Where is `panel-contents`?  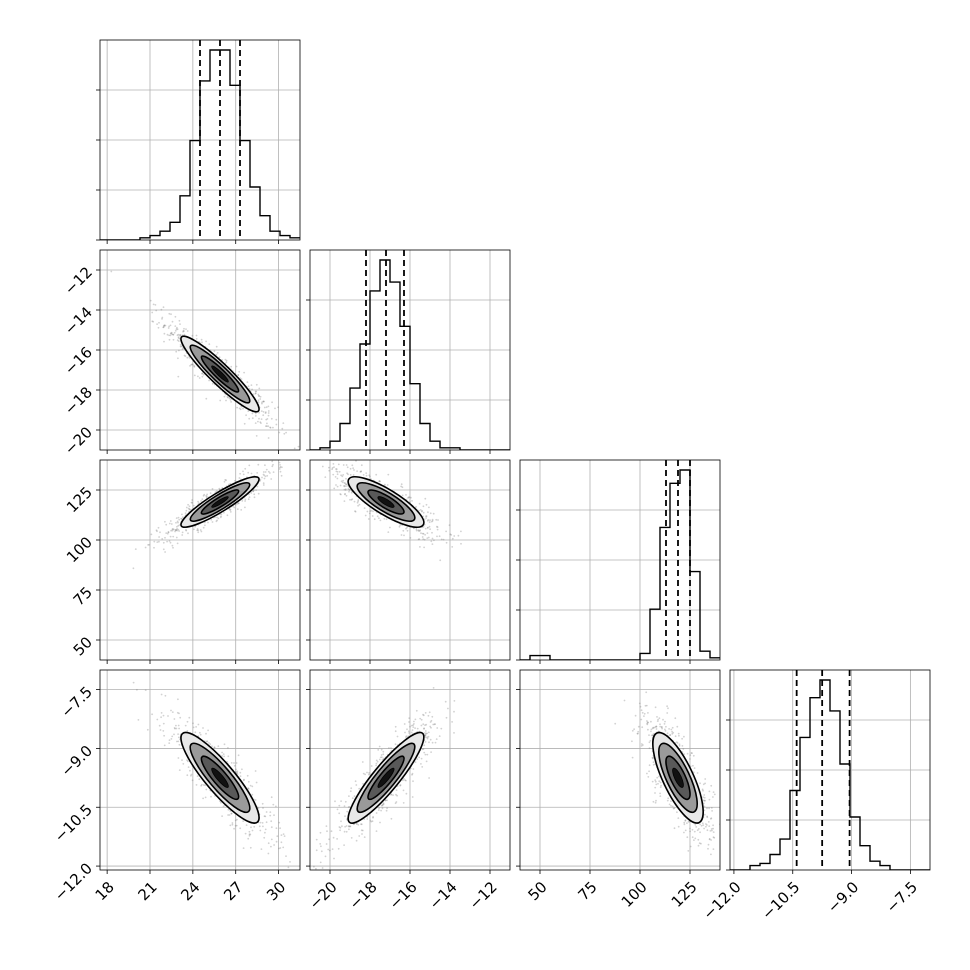
panel-contents is located at coordinates (200, 352).